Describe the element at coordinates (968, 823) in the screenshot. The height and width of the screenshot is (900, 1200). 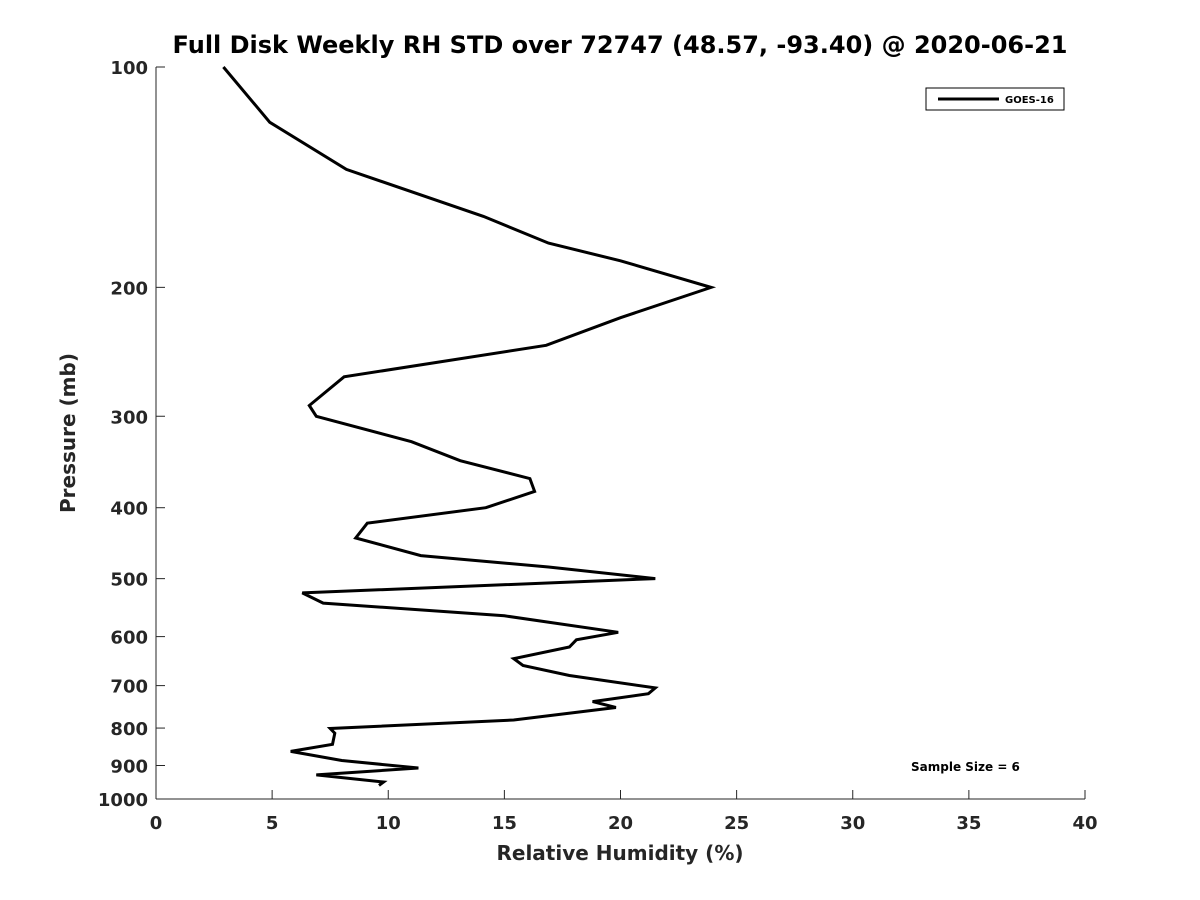
I see `x-tick-label: 35` at that location.